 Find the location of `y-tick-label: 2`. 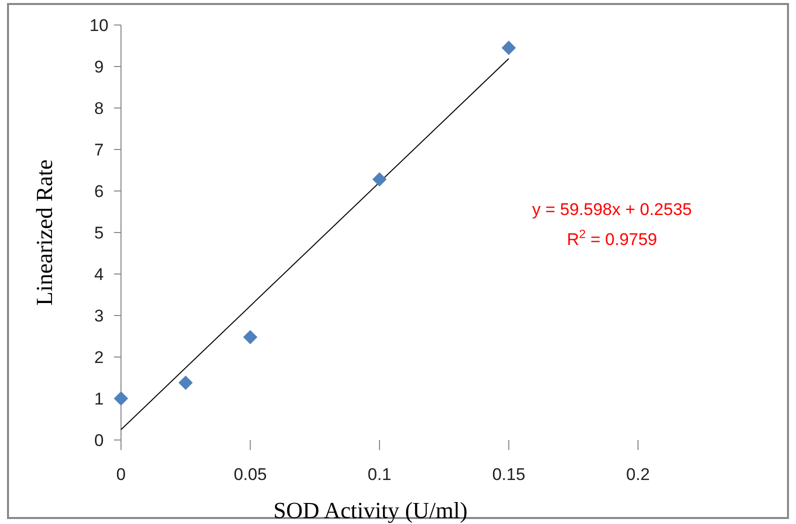

y-tick-label: 2 is located at coordinates (99, 357).